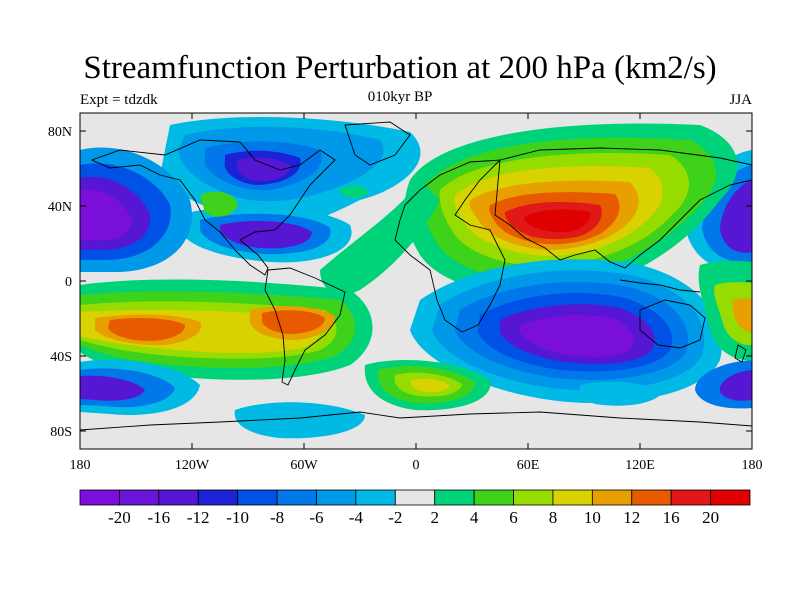 The width and height of the screenshot is (800, 600). I want to click on new-zealand-coast, so click(740, 353).